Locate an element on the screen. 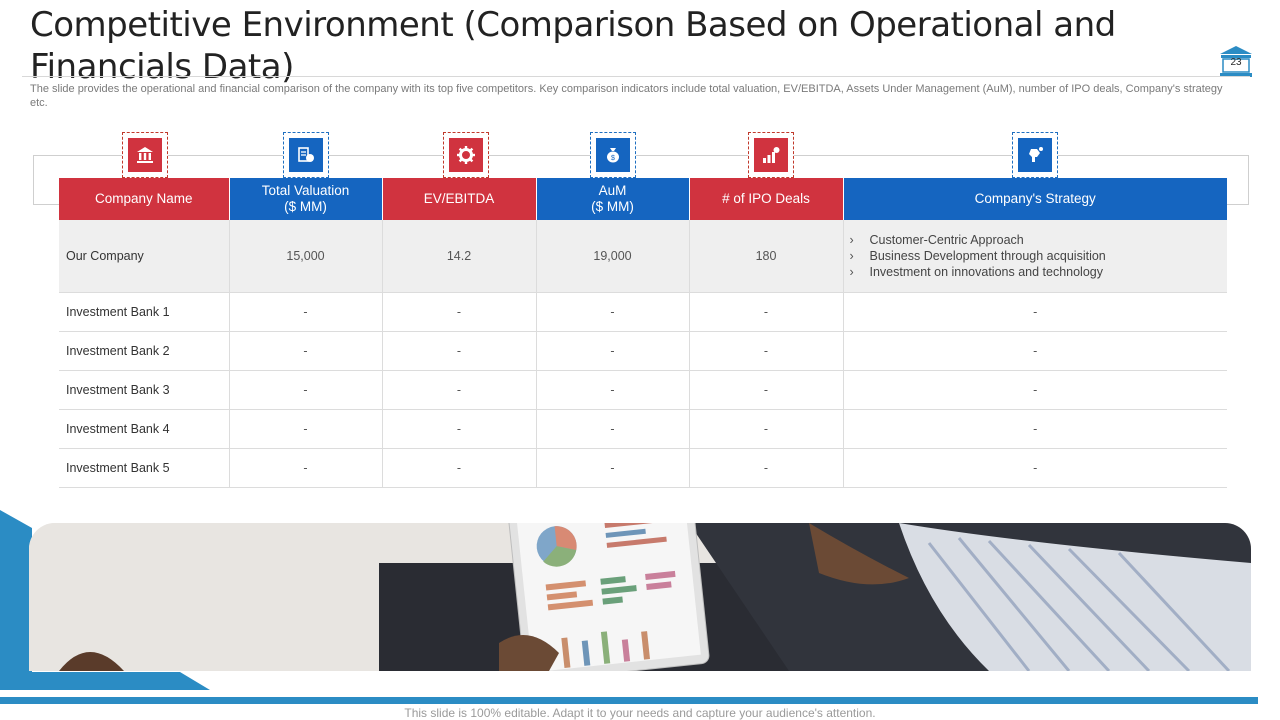 The height and width of the screenshot is (720, 1280). money-bag-icon: $ is located at coordinates (613, 155).